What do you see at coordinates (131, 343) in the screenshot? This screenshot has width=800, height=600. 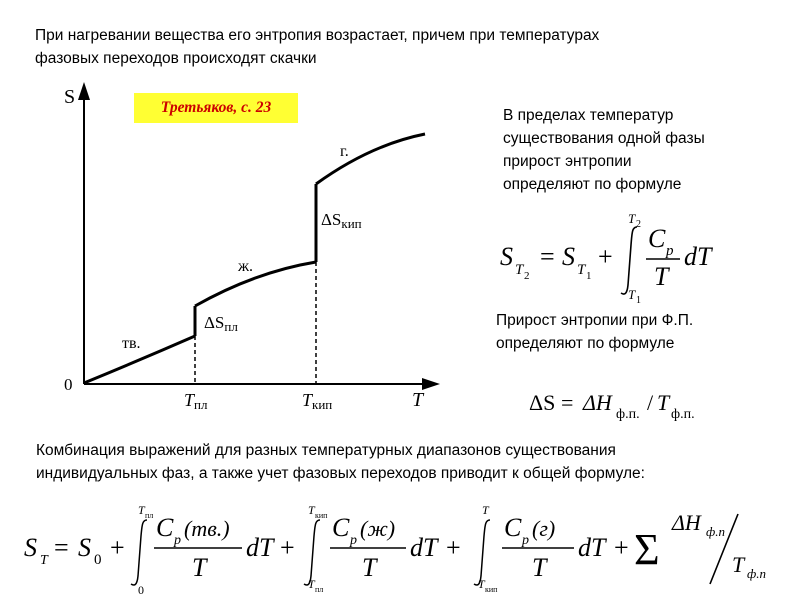 I see `phase-solid-label: тв.` at bounding box center [131, 343].